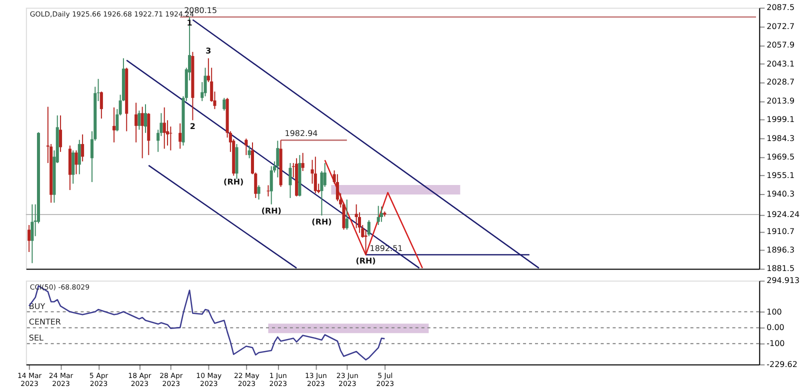 This screenshot has height=389, width=800. I want to click on y-tick-label: -100, so click(775, 343).